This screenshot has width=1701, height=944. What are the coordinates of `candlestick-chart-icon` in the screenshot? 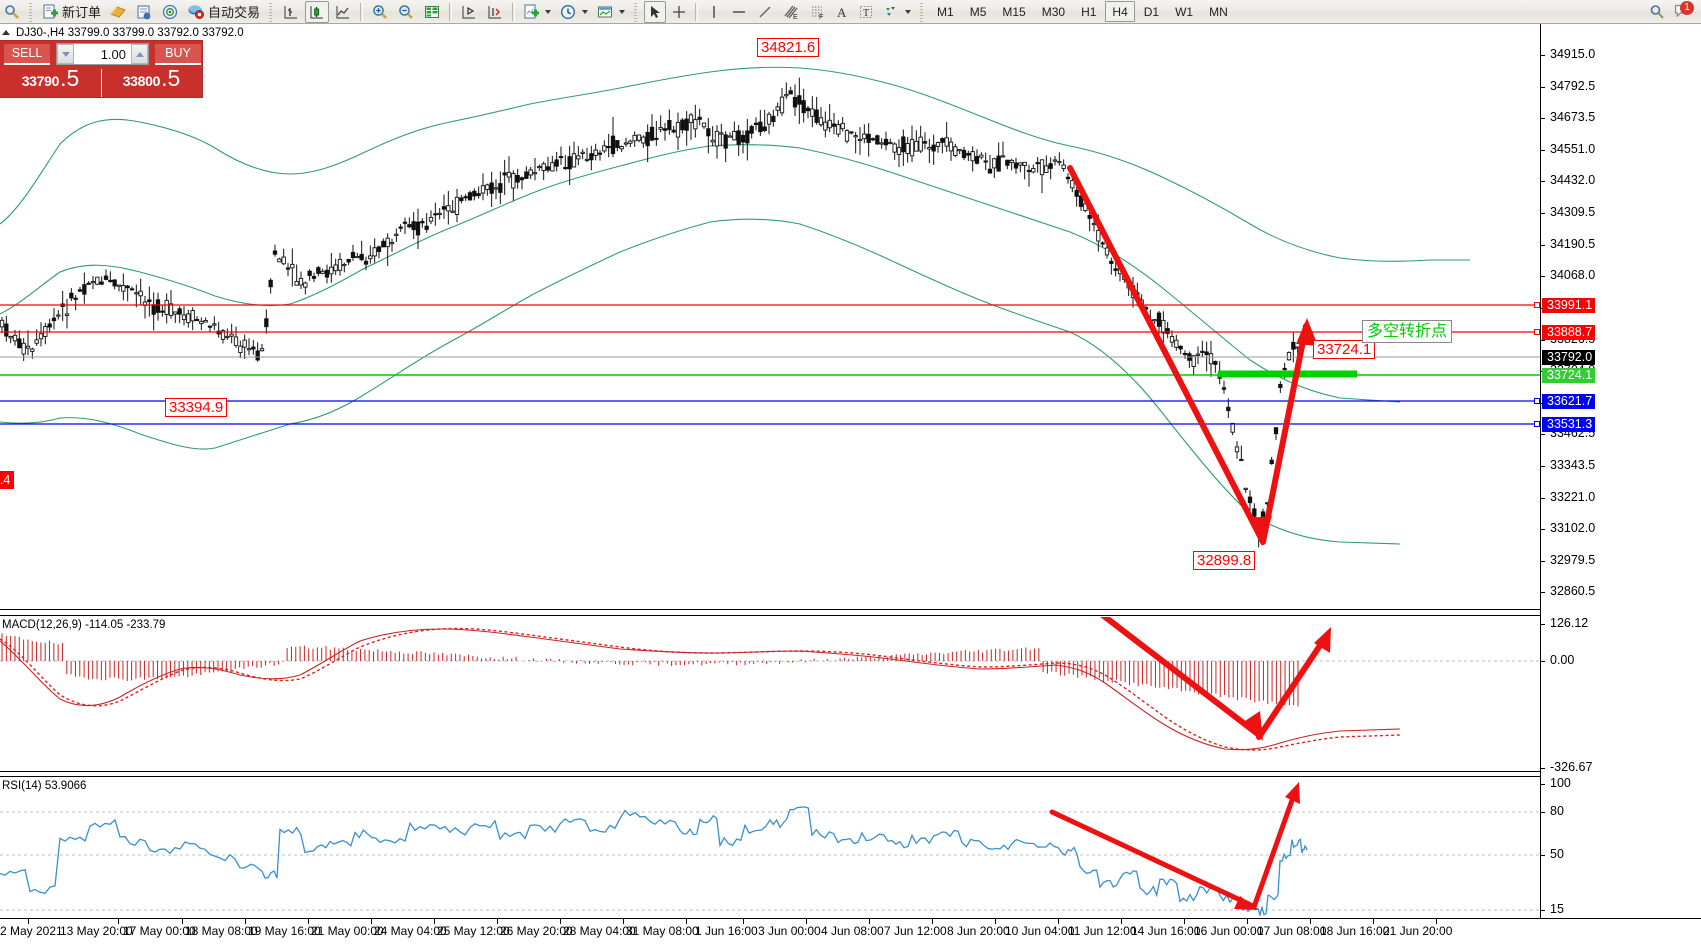 It's located at (317, 11).